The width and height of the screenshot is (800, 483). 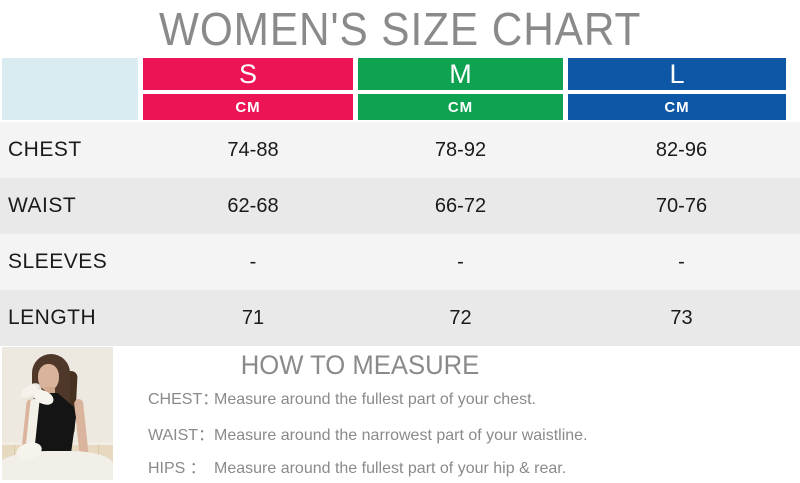 What do you see at coordinates (42, 205) in the screenshot?
I see `row-label: WAIST` at bounding box center [42, 205].